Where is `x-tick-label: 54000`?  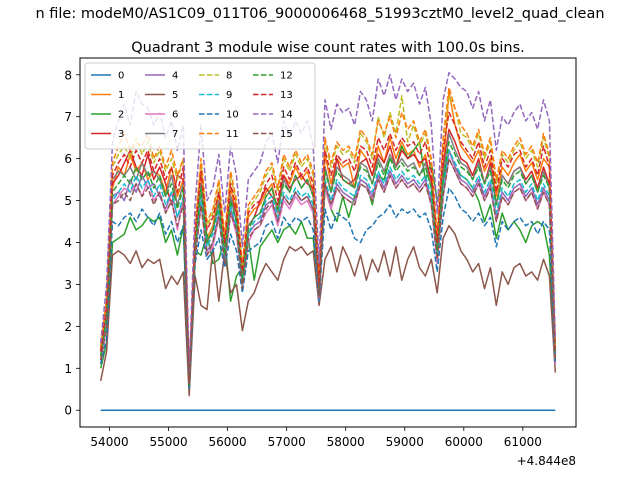 x-tick-label: 54000 is located at coordinates (109, 442).